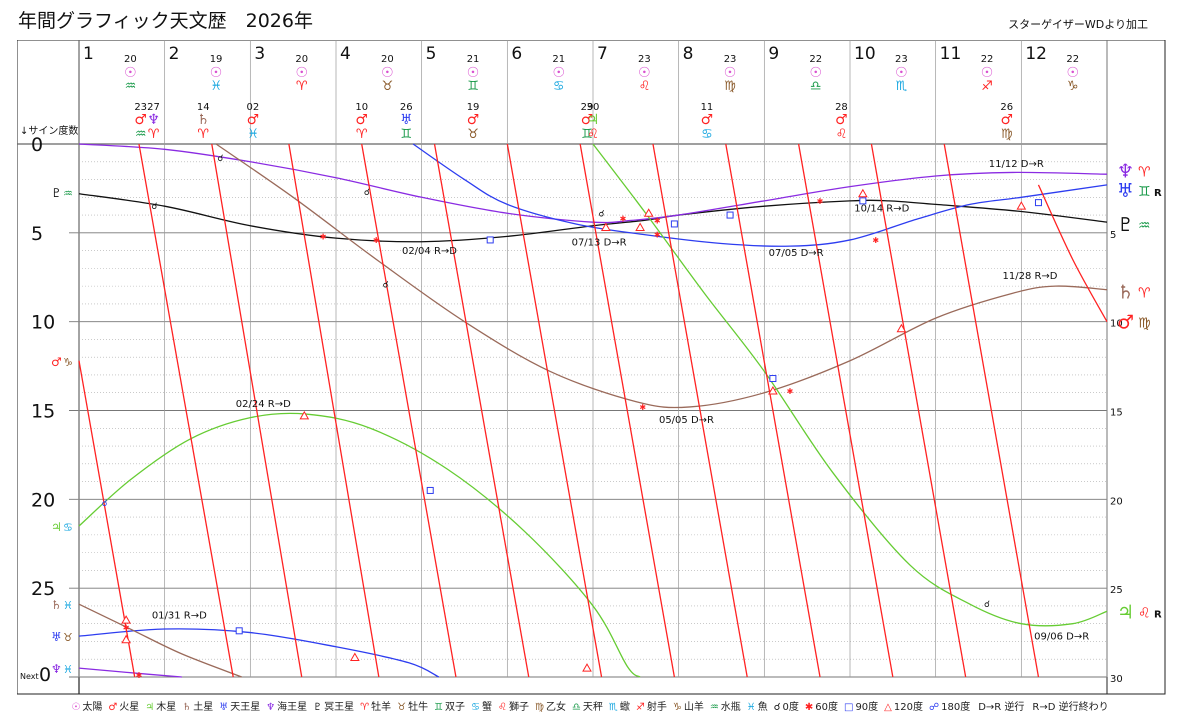 This screenshot has height=720, width=1182. I want to click on legend-item: ☌ 0度, so click(787, 707).